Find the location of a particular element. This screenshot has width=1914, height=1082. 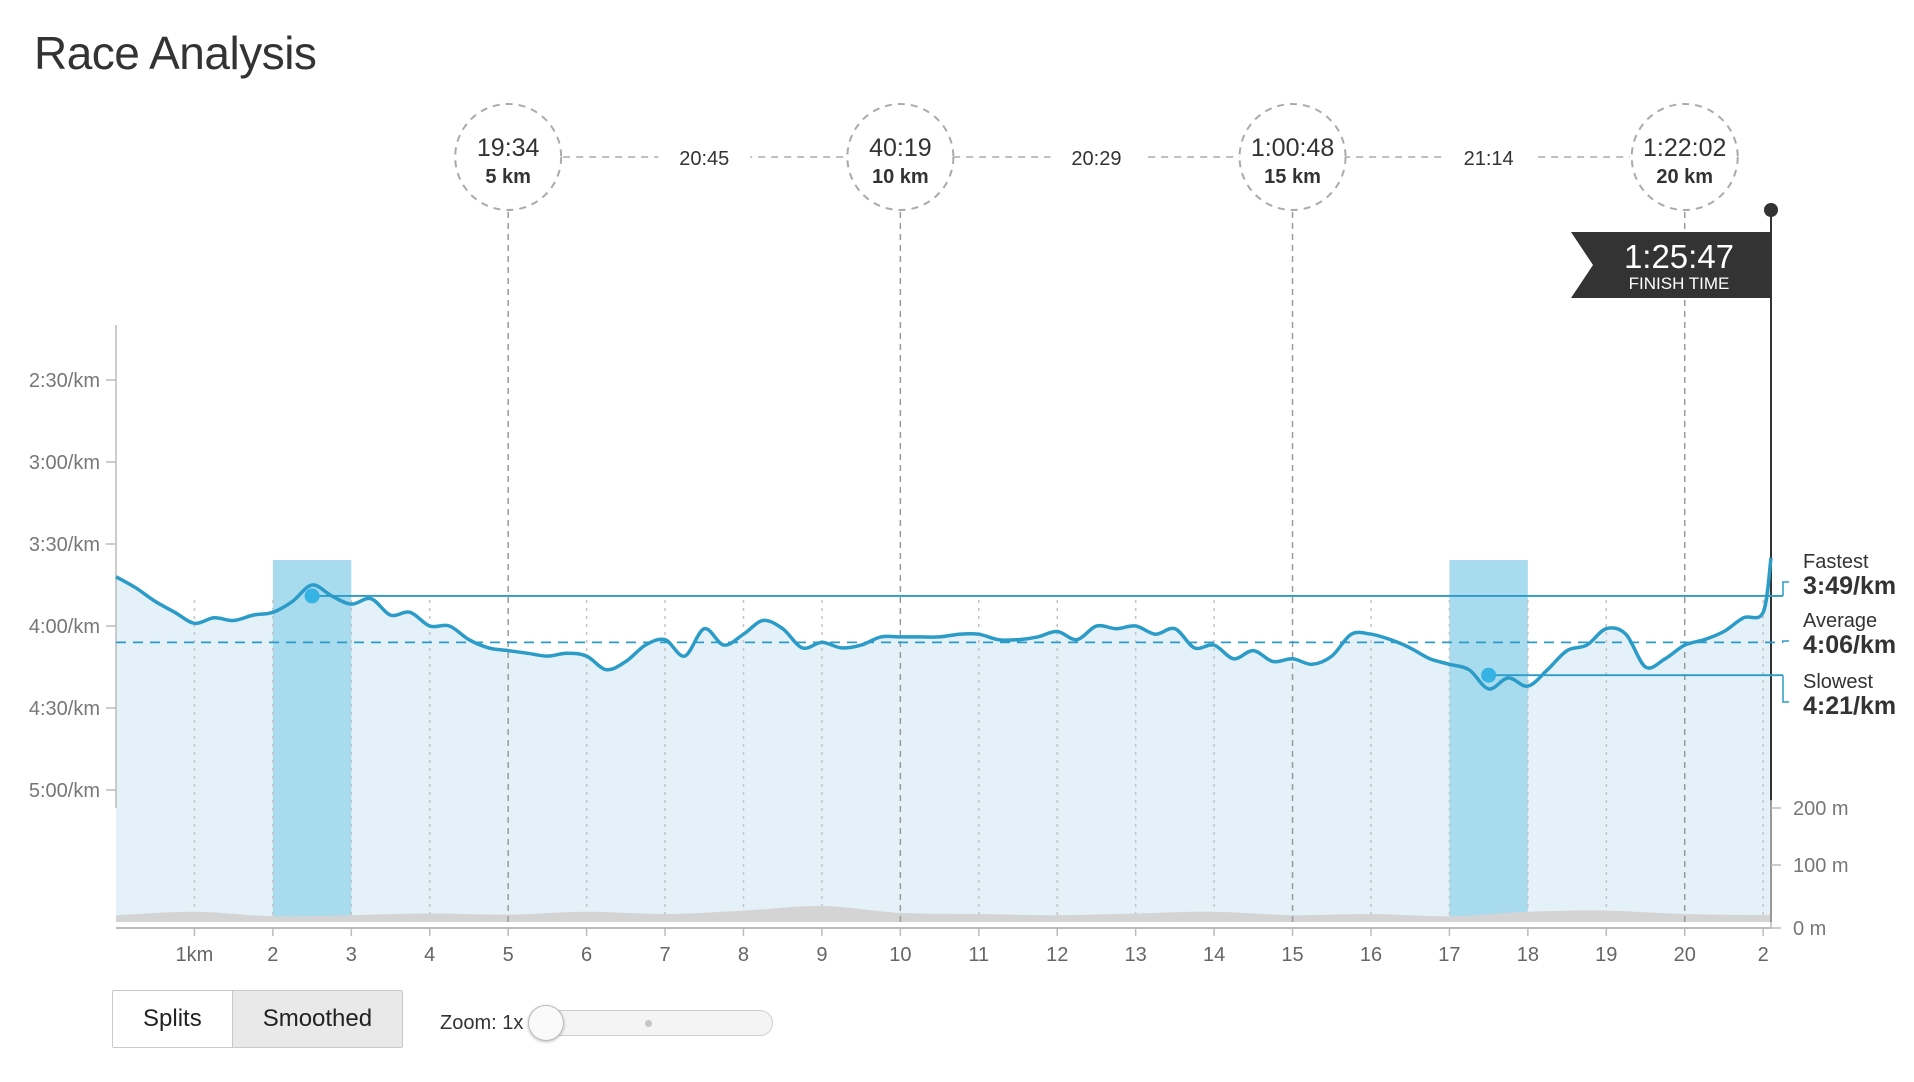

finish-time: 1:25:47 is located at coordinates (1679, 256).